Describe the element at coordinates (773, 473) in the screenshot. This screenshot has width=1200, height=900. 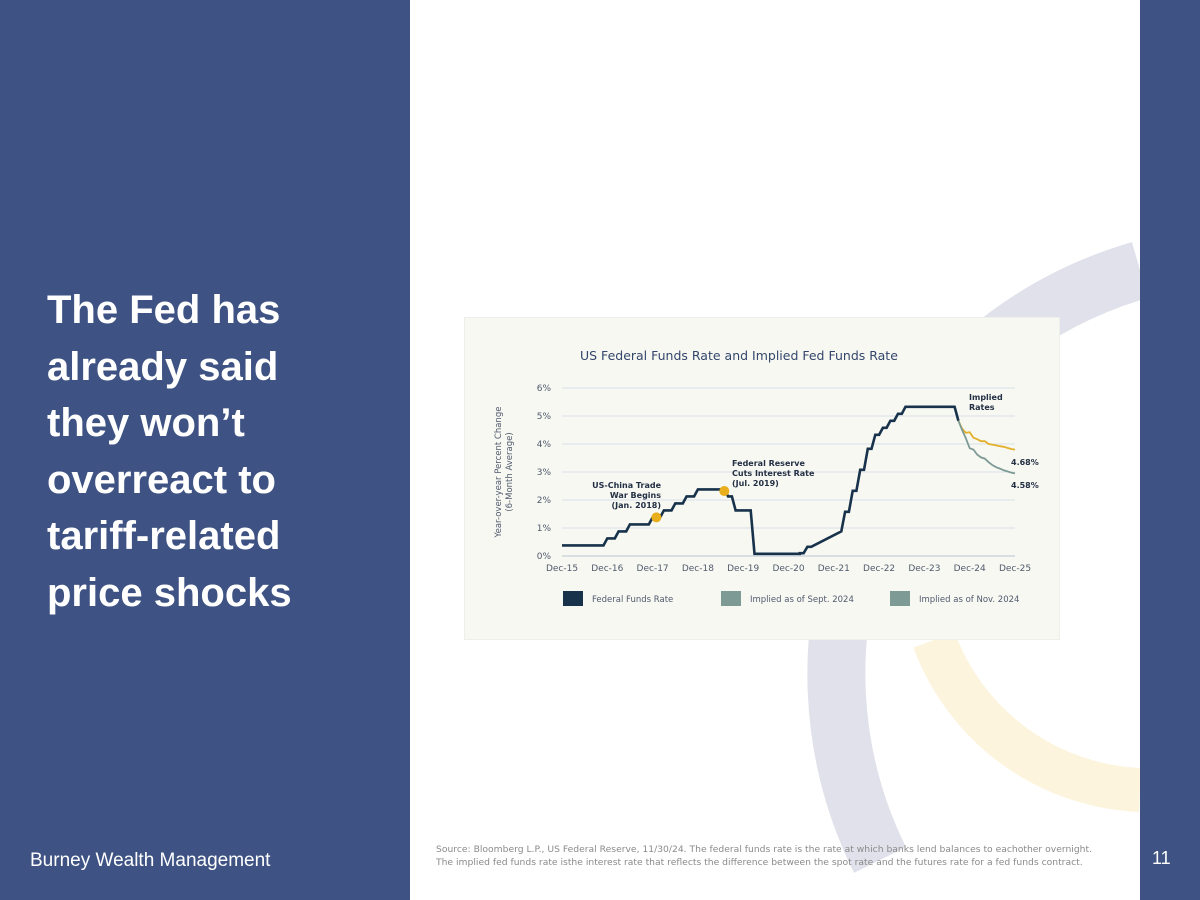
I see `annotation-rate-cut-line: Cuts Interest Rate` at that location.